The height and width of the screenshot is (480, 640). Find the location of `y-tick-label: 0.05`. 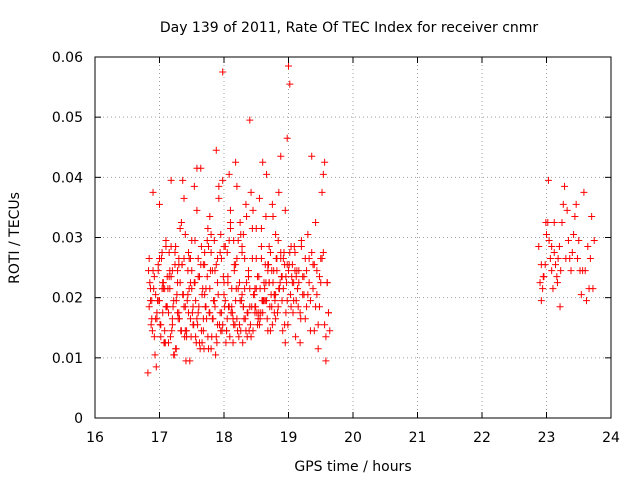

y-tick-label: 0.05 is located at coordinates (67, 118).